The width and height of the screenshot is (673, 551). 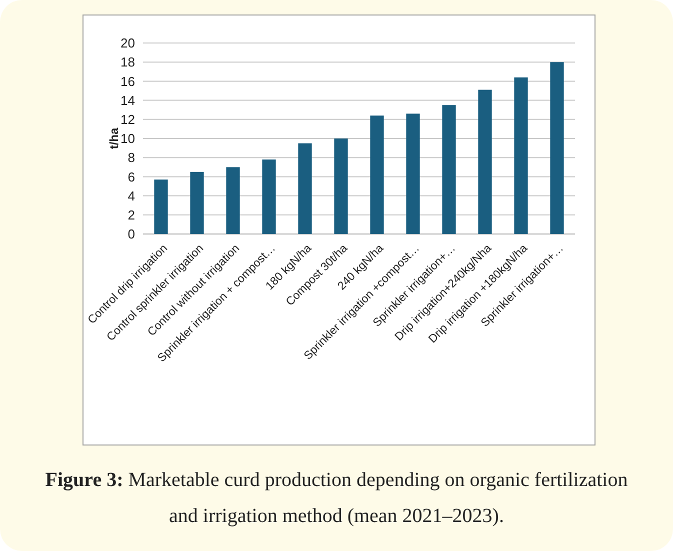 What do you see at coordinates (131, 196) in the screenshot?
I see `y-tick-label: 4` at bounding box center [131, 196].